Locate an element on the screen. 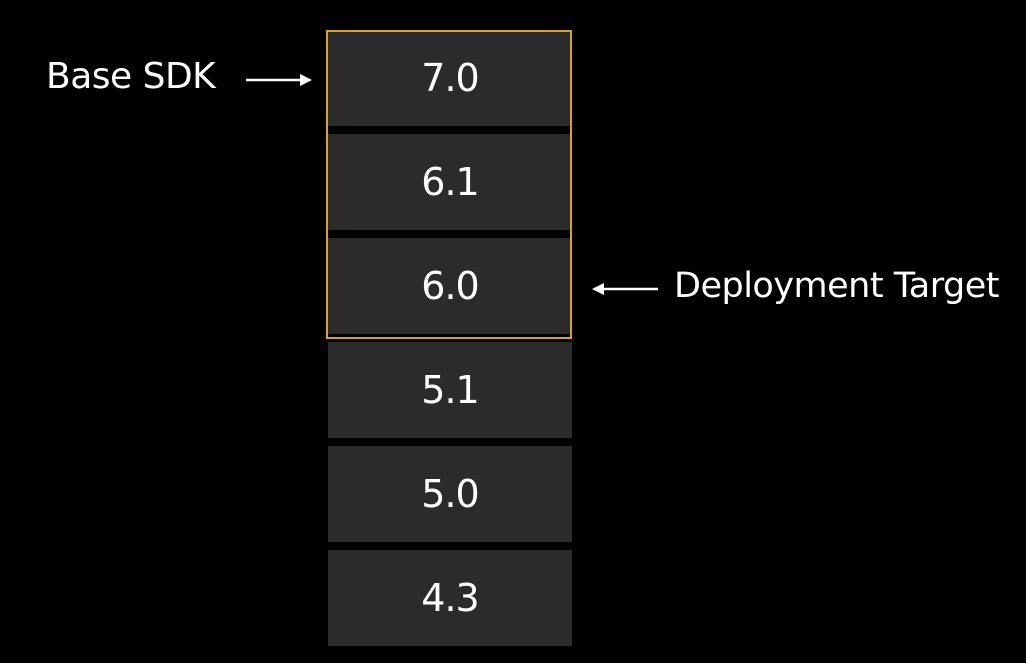 Image resolution: width=1026 pixels, height=663 pixels. version-block-6-0: 6.0 is located at coordinates (450, 286).